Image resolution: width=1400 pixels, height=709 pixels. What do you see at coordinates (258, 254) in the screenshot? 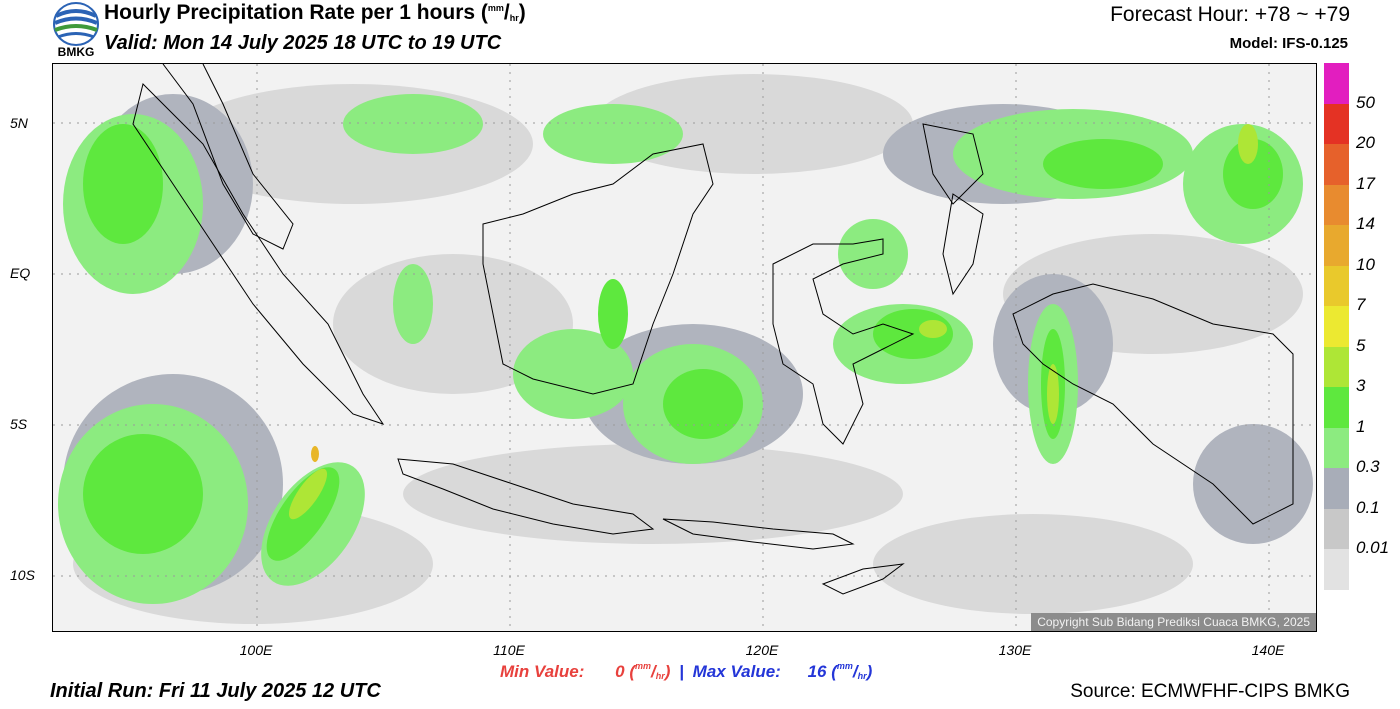
I see `sumatra-outline` at bounding box center [258, 254].